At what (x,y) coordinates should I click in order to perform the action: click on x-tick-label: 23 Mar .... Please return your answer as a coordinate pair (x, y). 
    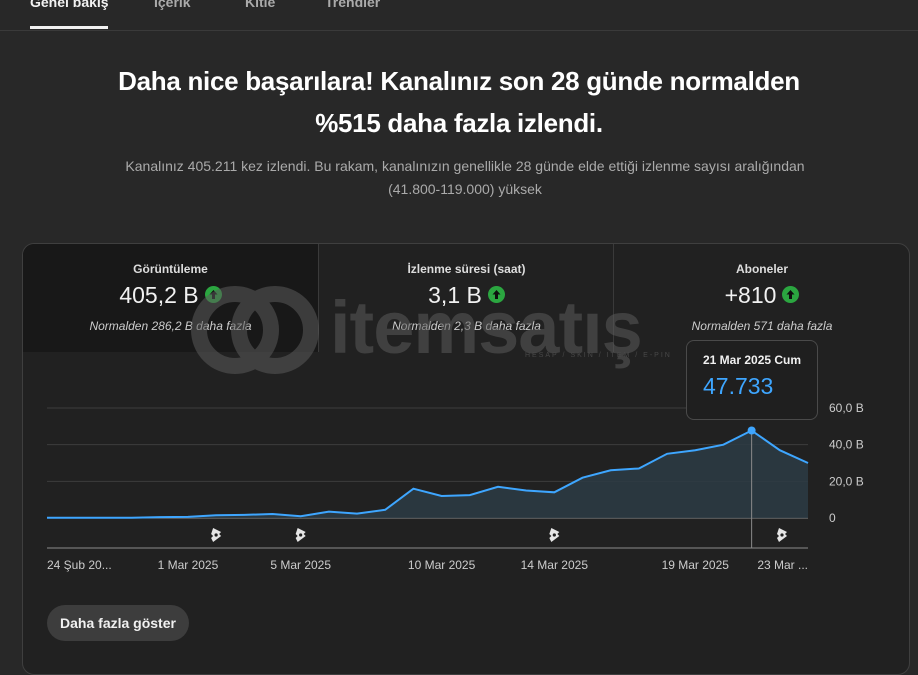
    Looking at the image, I should click on (782, 565).